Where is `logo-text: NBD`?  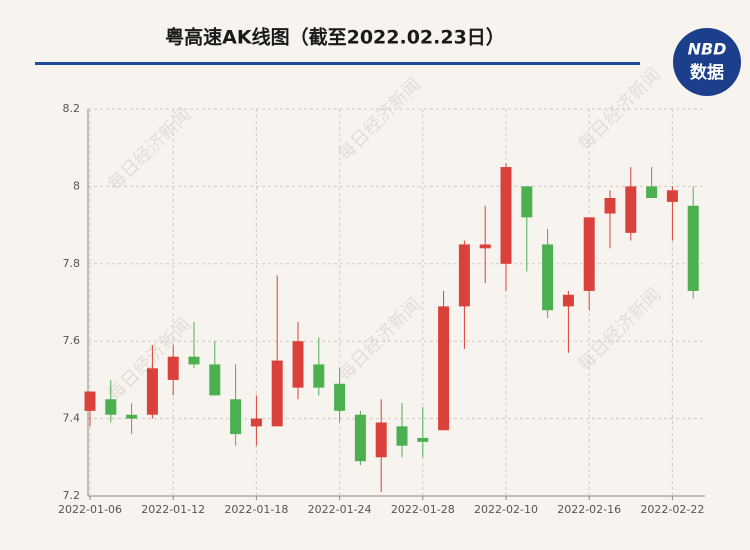
logo-text: NBD is located at coordinates (707, 49).